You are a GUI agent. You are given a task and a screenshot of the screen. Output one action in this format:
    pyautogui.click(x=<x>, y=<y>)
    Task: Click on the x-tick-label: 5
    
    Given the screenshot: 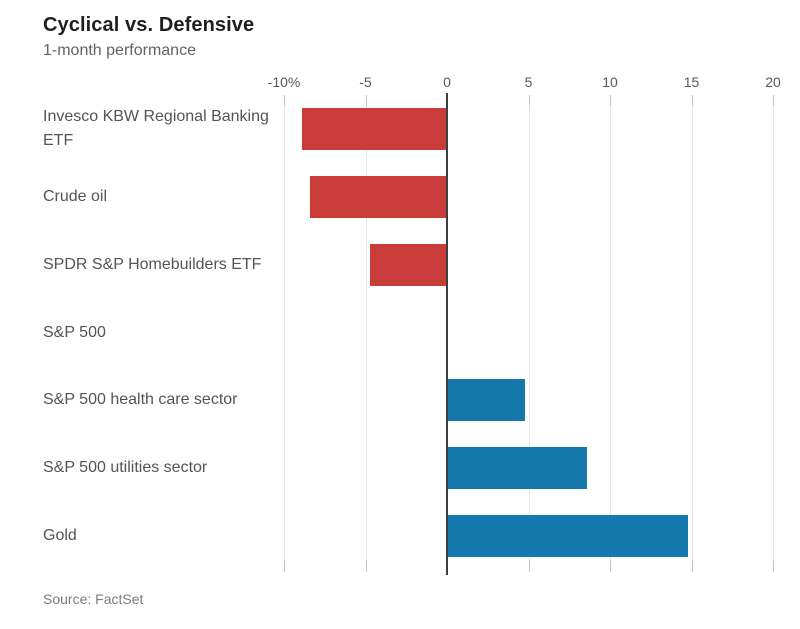 What is the action you would take?
    pyautogui.click(x=528, y=82)
    